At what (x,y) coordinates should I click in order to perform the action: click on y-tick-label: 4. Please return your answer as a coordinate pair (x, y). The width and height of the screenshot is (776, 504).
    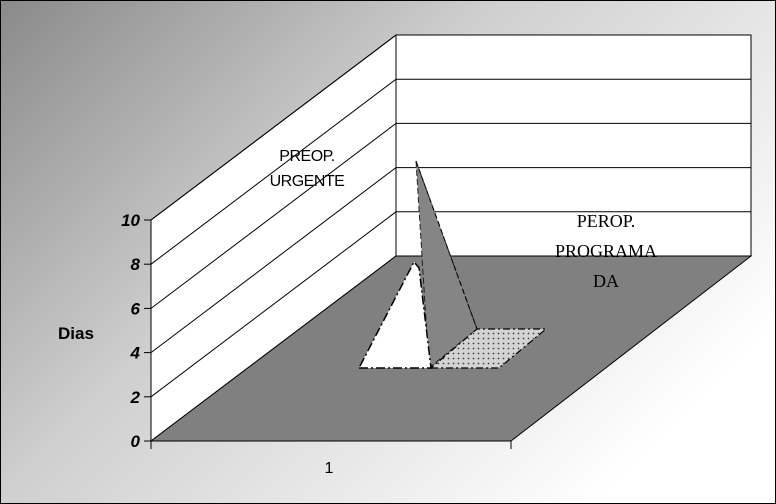
    Looking at the image, I should click on (135, 353).